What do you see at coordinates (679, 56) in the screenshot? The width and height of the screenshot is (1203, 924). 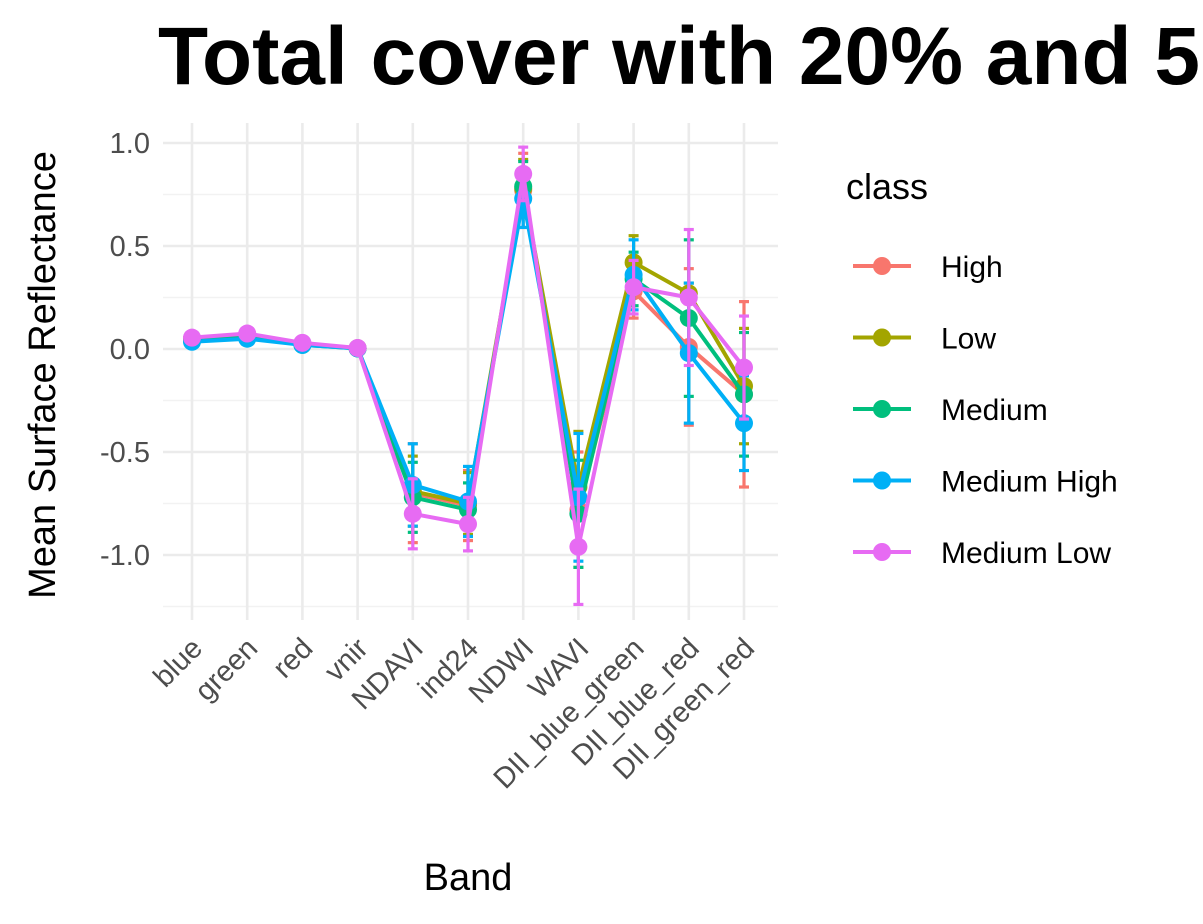 I see `chart-title: Total cover with 20% and 5` at bounding box center [679, 56].